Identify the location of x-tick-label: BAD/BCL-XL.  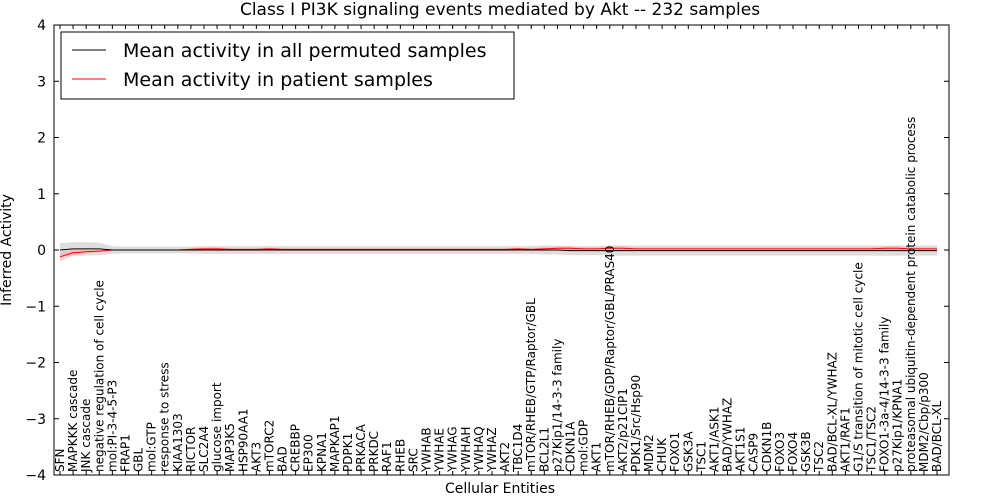
(937, 436).